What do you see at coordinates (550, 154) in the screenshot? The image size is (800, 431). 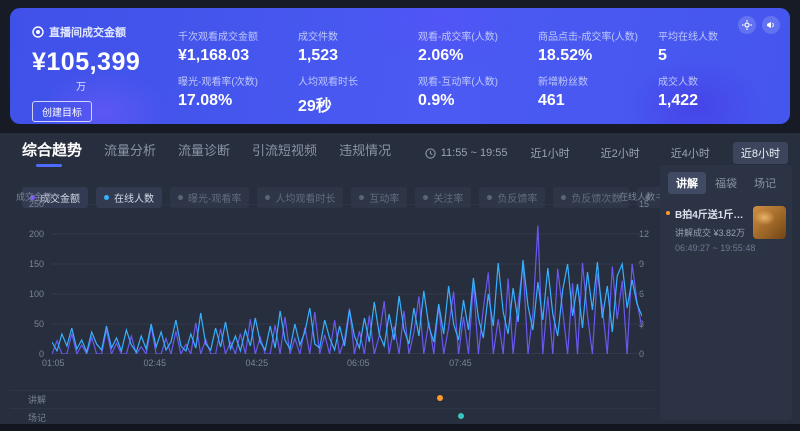 I see `range-button-1h: 近1小时` at bounding box center [550, 154].